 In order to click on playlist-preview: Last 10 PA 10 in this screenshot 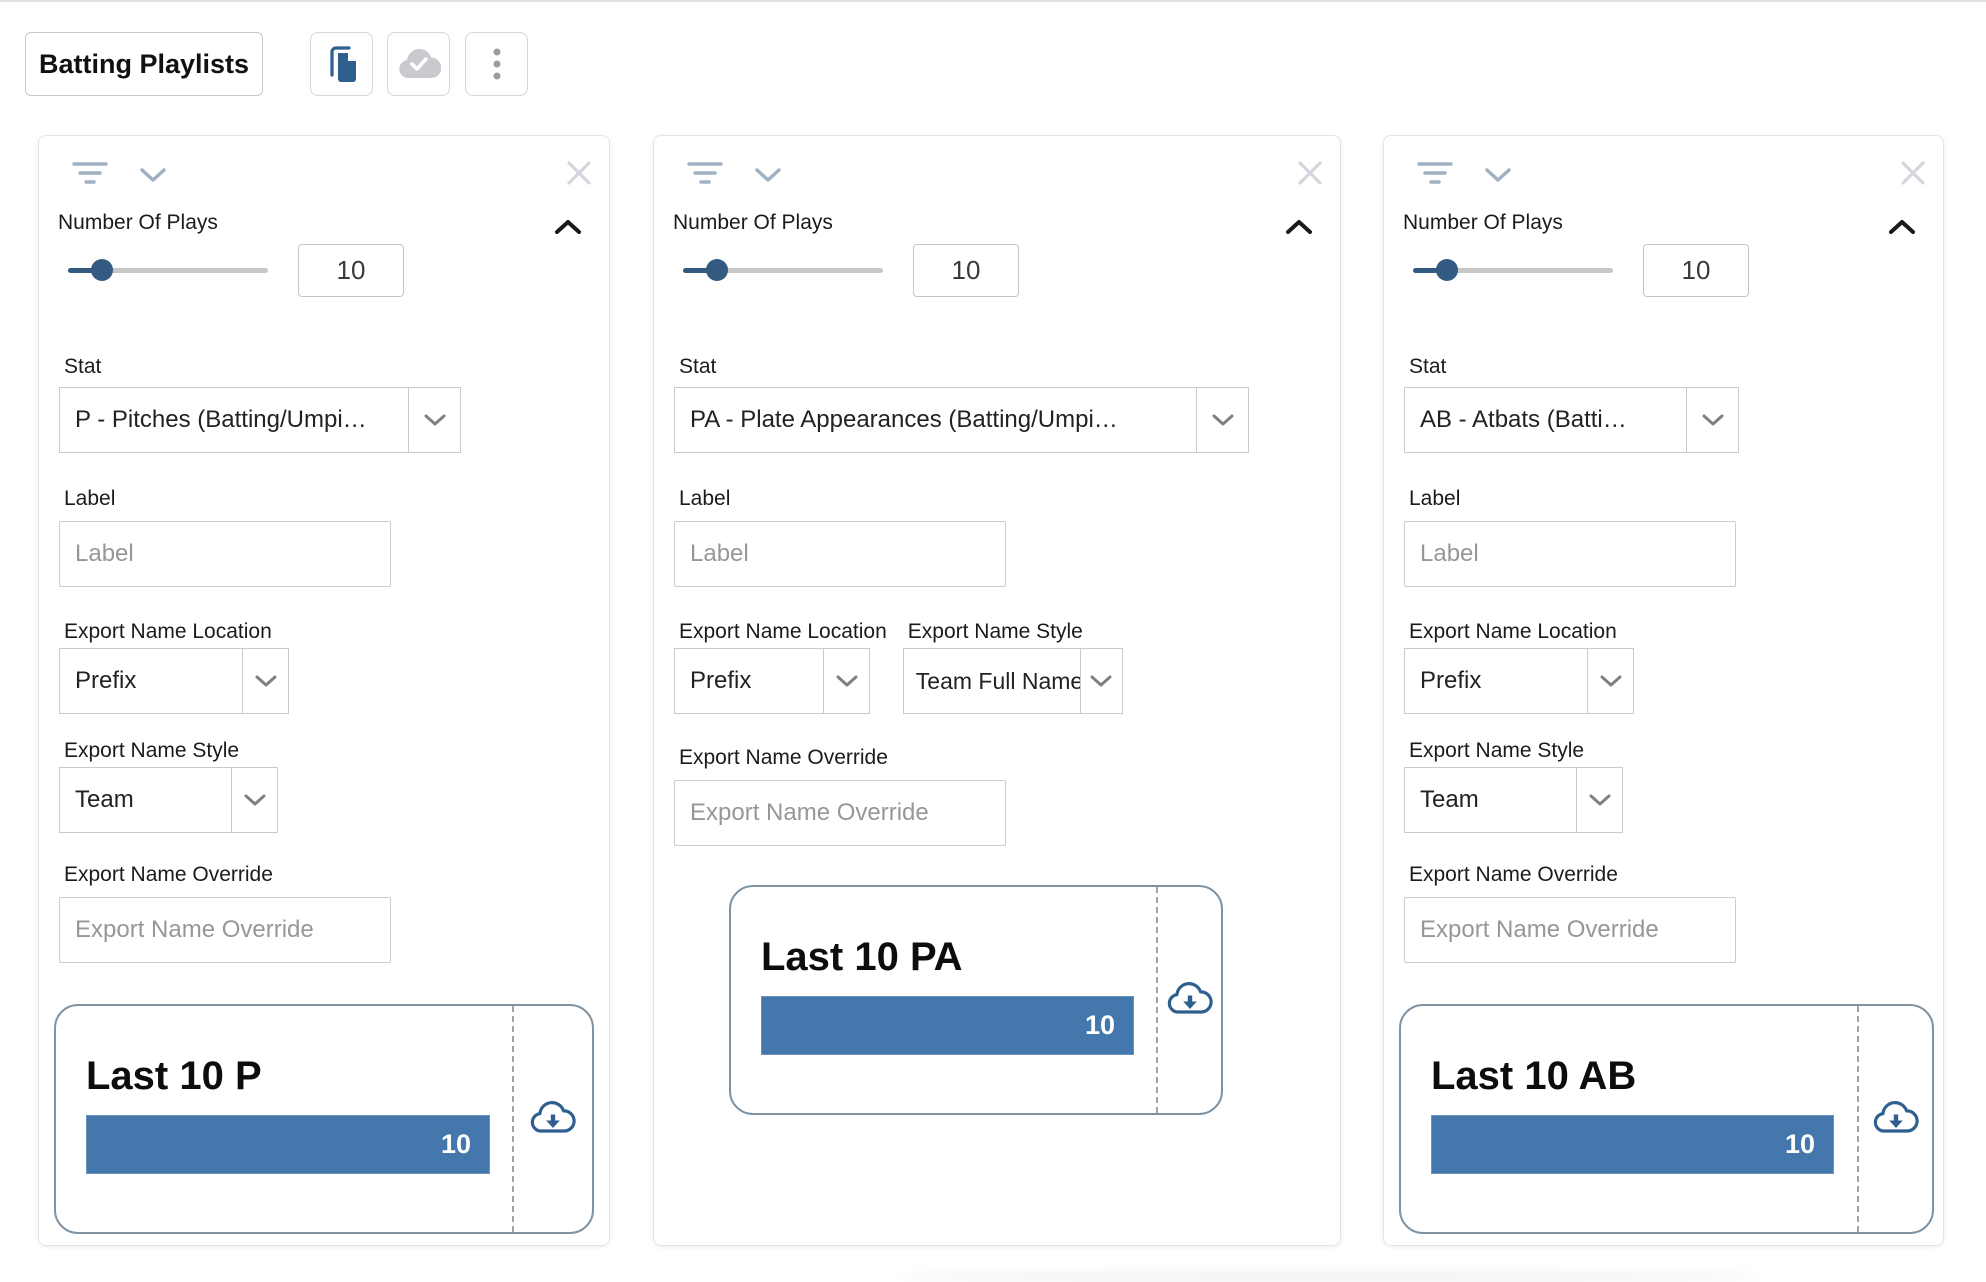, I will do `click(976, 1000)`.